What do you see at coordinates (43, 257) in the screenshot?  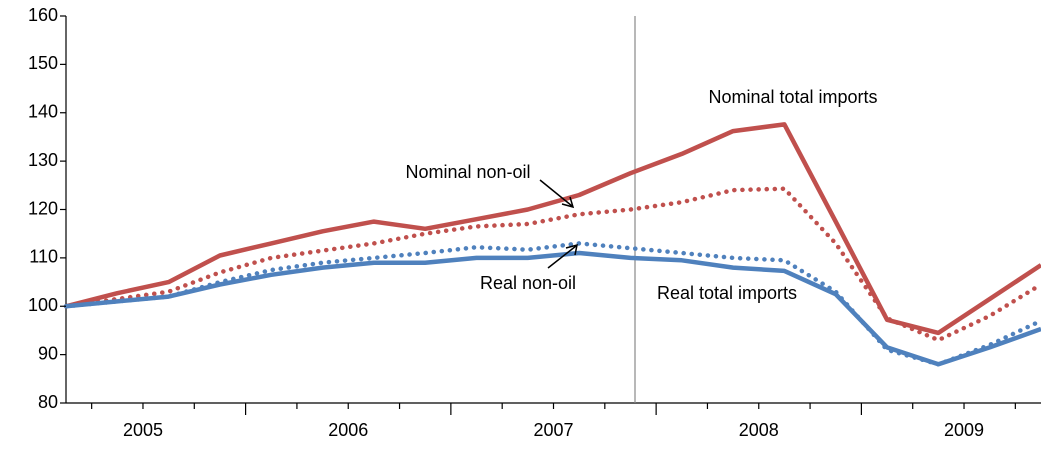 I see `y-tick-label: 110` at bounding box center [43, 257].